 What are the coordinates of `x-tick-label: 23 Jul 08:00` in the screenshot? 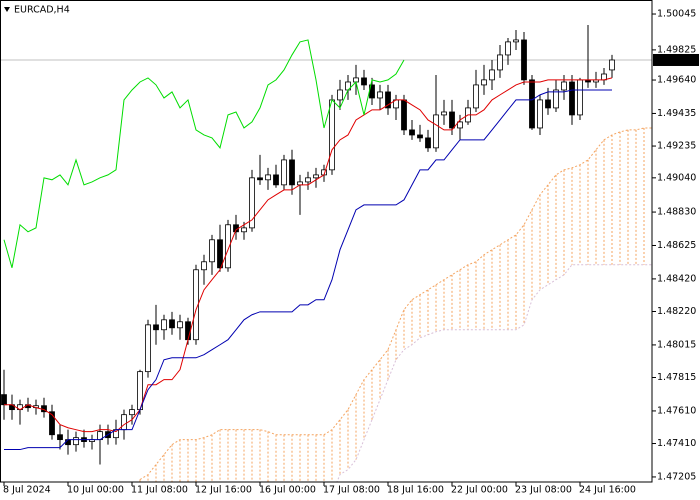 It's located at (543, 490).